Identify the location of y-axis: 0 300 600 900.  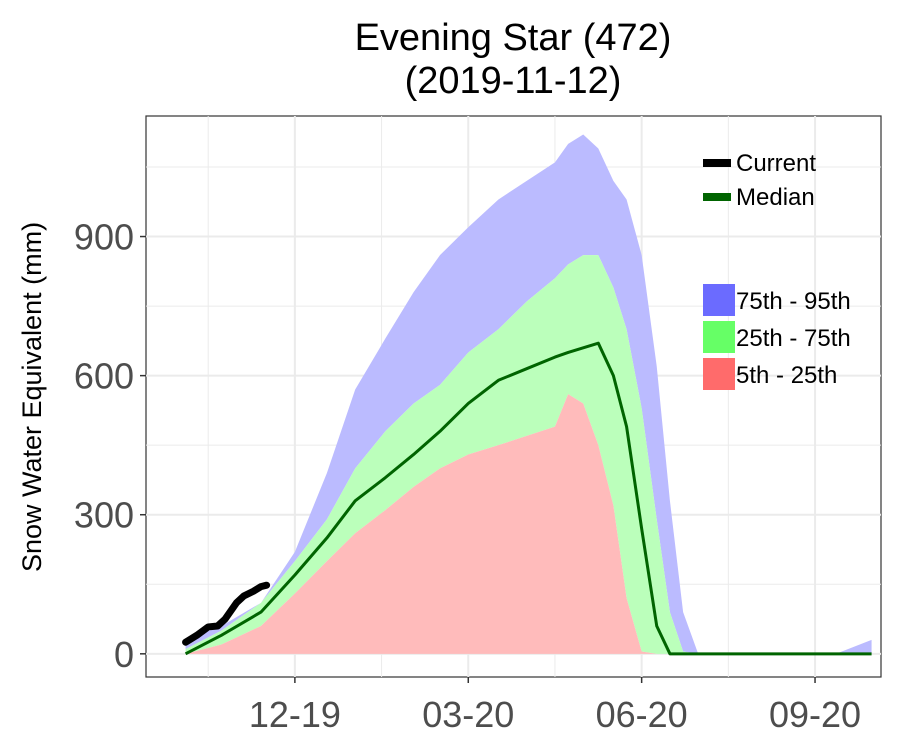
(110, 446).